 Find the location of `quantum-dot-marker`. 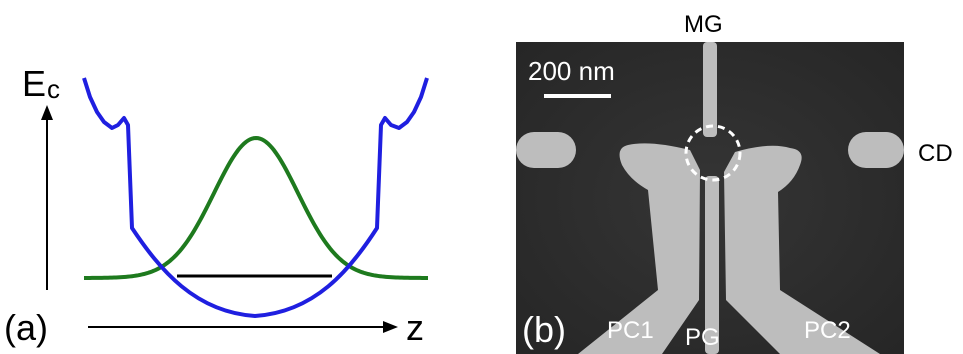

quantum-dot-marker is located at coordinates (713, 153).